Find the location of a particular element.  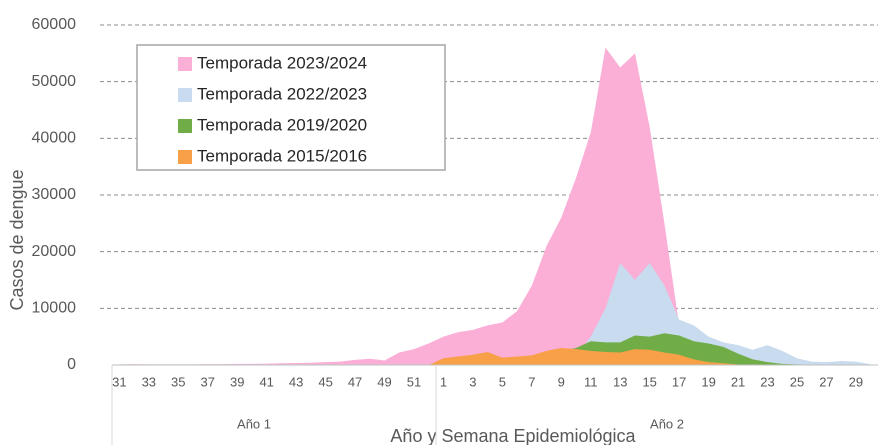

area is located at coordinates (583, 356).